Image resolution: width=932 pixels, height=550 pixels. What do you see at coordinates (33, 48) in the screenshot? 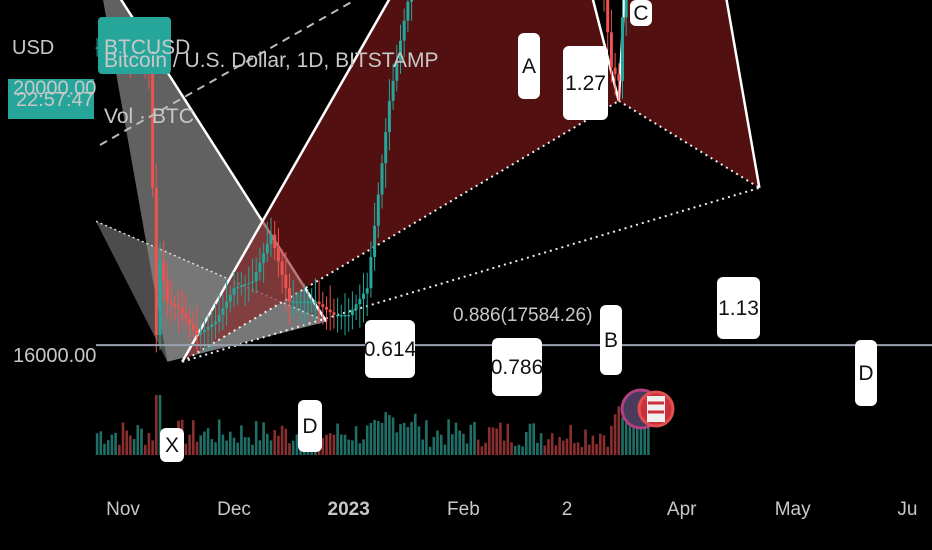
I see `currency-label: USD` at bounding box center [33, 48].